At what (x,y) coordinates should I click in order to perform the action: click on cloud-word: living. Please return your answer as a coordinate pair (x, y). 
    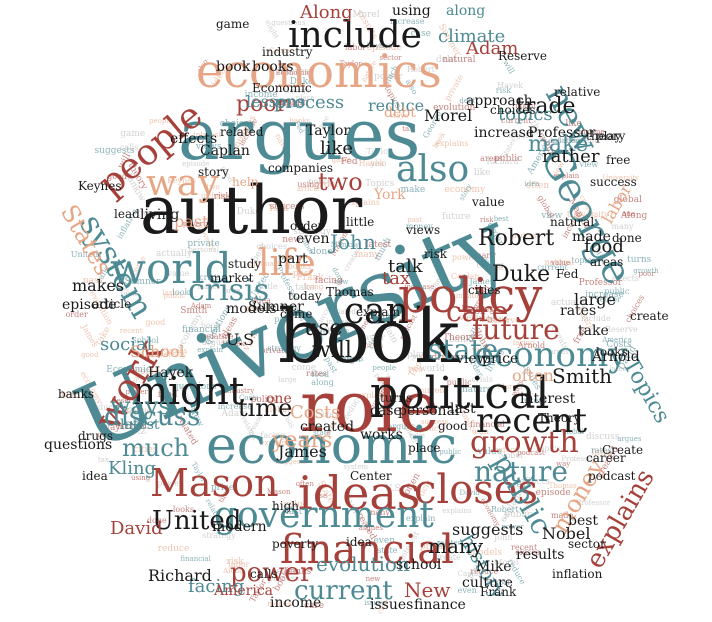
    Looking at the image, I should click on (160, 215).